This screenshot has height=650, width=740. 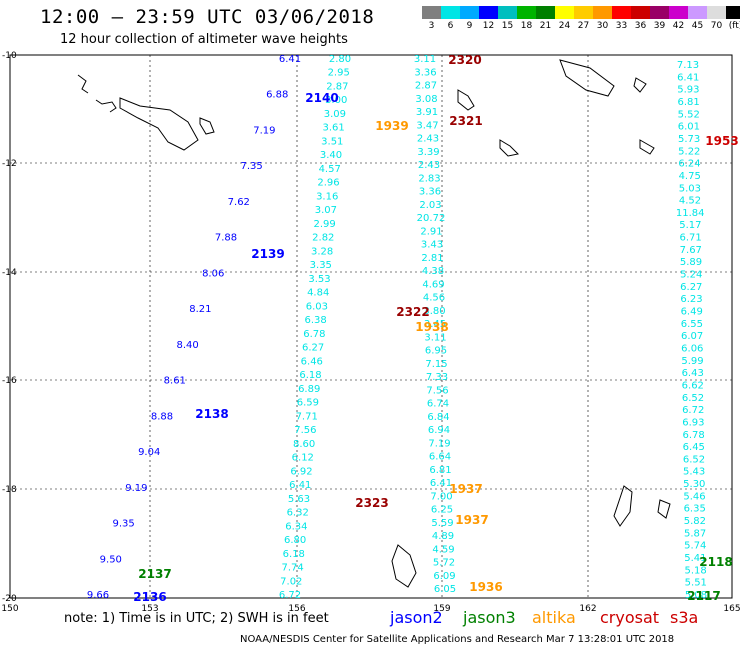 What do you see at coordinates (640, 26) in the screenshot?
I see `color-label: 36` at bounding box center [640, 26].